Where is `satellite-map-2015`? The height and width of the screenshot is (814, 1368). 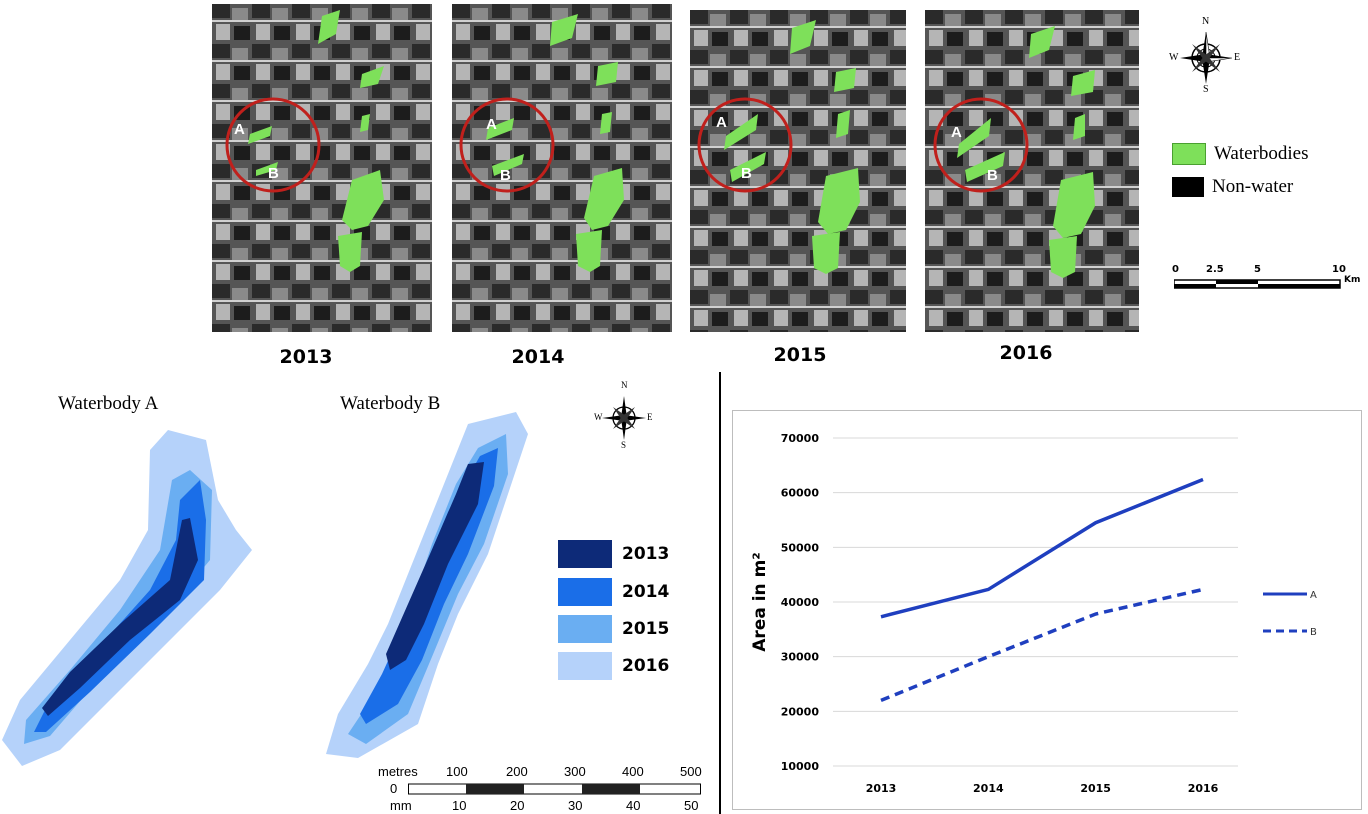 satellite-map-2015 is located at coordinates (798, 171).